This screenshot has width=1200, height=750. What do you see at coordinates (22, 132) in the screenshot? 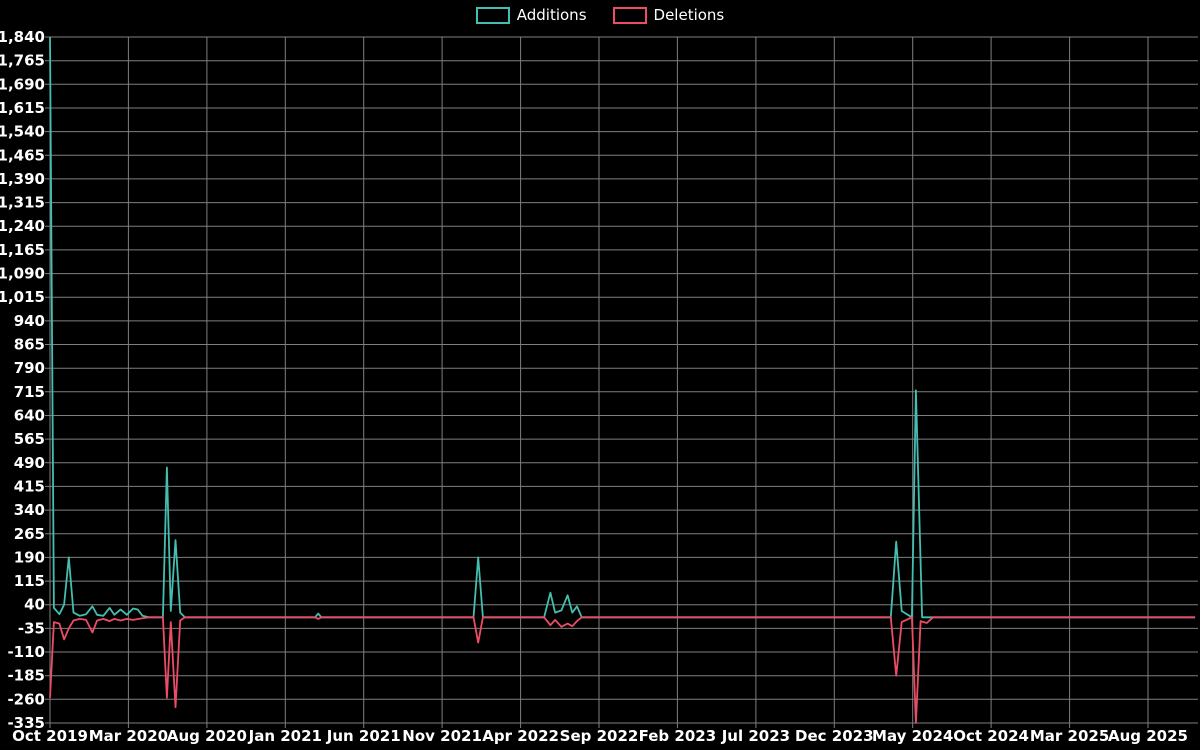
I see `y-tick-label: 1,540` at bounding box center [22, 132].